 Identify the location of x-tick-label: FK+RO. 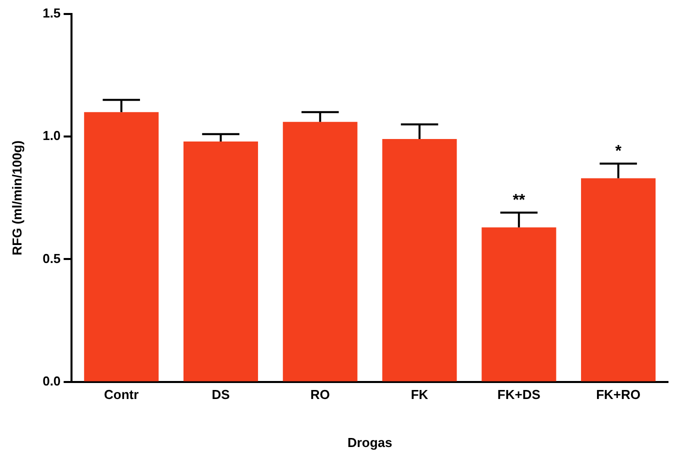
(618, 394).